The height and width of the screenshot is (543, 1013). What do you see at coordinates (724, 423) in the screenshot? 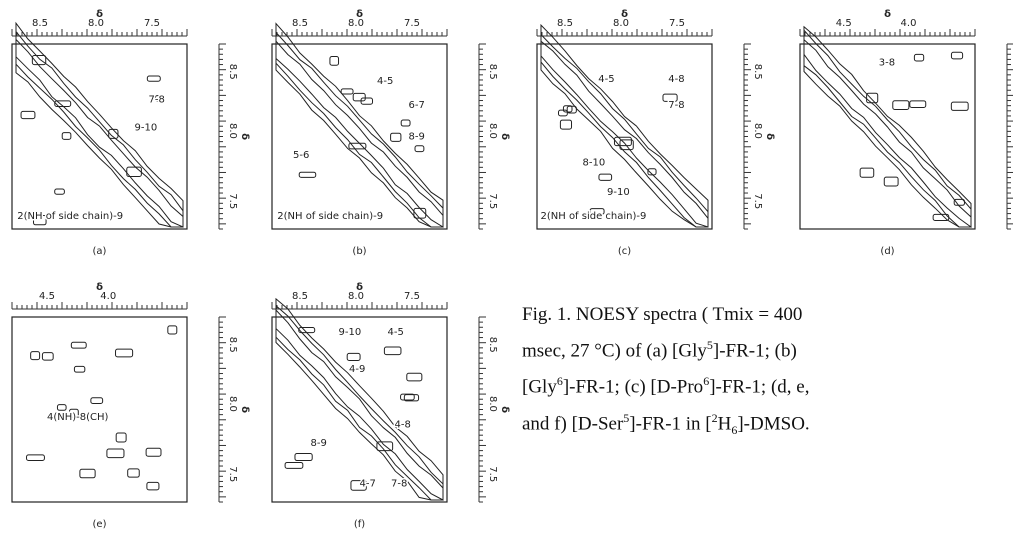
I see `caption-text: H` at bounding box center [724, 423].